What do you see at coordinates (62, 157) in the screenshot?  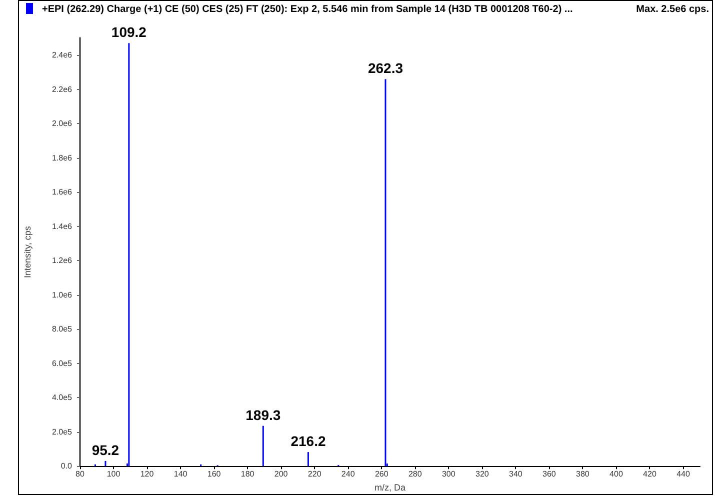 I see `y-tick-label: 1.8e6` at bounding box center [62, 157].